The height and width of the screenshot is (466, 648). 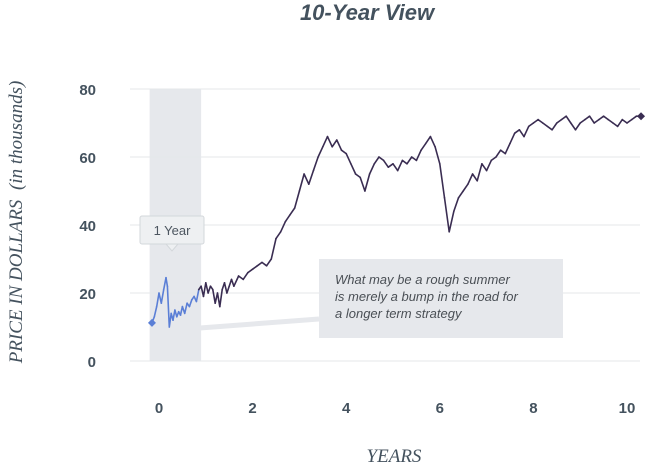 I want to click on x-tick-label: 4, so click(x=346, y=408).